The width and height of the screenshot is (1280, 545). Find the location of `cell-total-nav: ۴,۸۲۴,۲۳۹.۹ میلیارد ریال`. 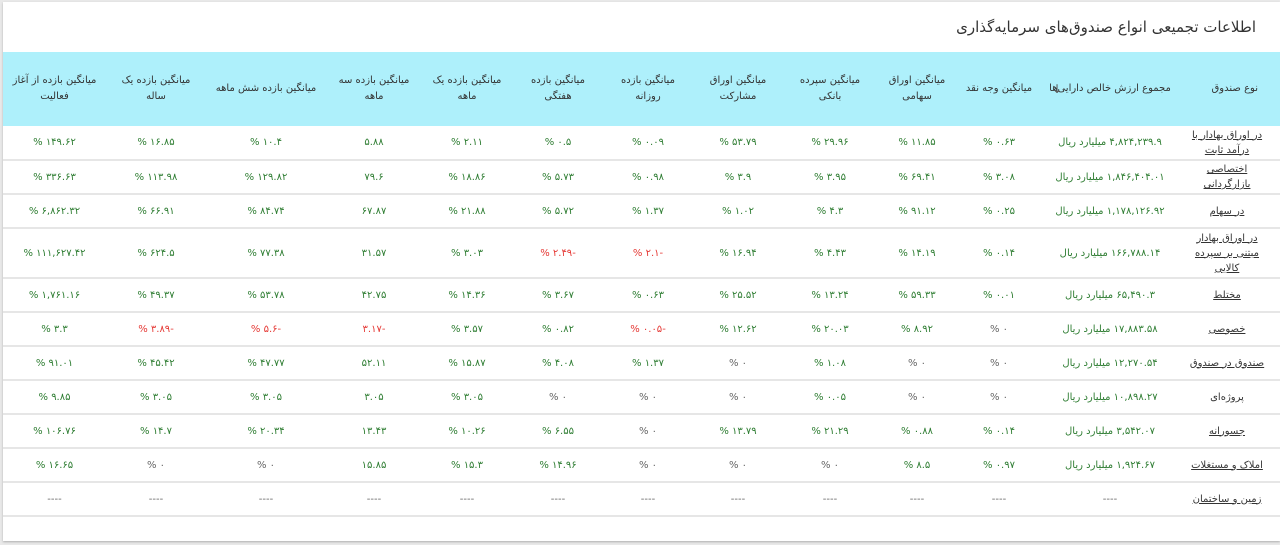

cell-total-nav: ۴,۸۲۴,۲۳۹.۹ میلیارد ریال is located at coordinates (1110, 143).